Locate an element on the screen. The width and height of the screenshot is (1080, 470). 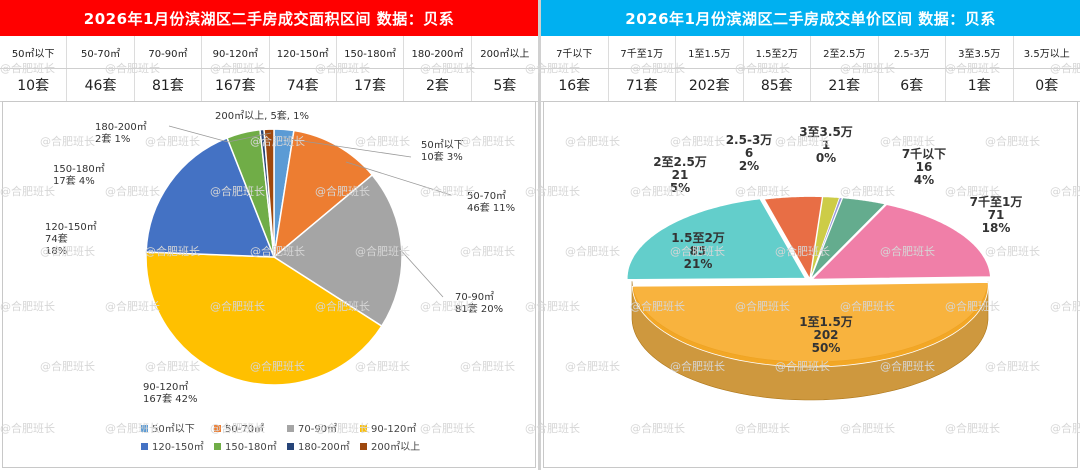
table-header-cell: 90-120㎡ is located at coordinates (236, 52).